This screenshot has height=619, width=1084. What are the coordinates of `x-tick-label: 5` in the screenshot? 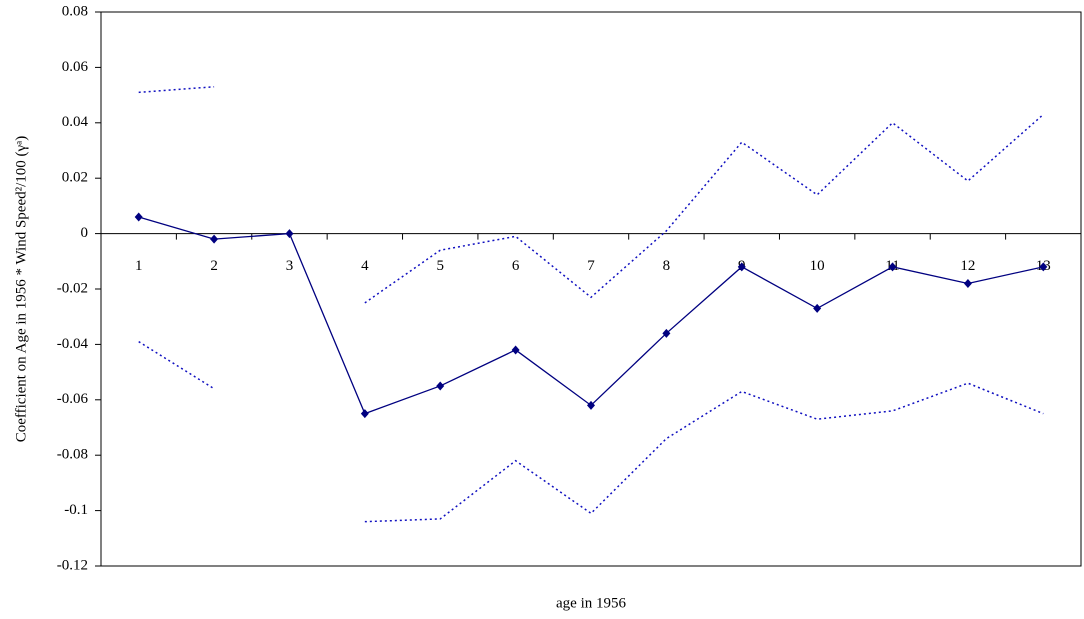 It's located at (440, 266).